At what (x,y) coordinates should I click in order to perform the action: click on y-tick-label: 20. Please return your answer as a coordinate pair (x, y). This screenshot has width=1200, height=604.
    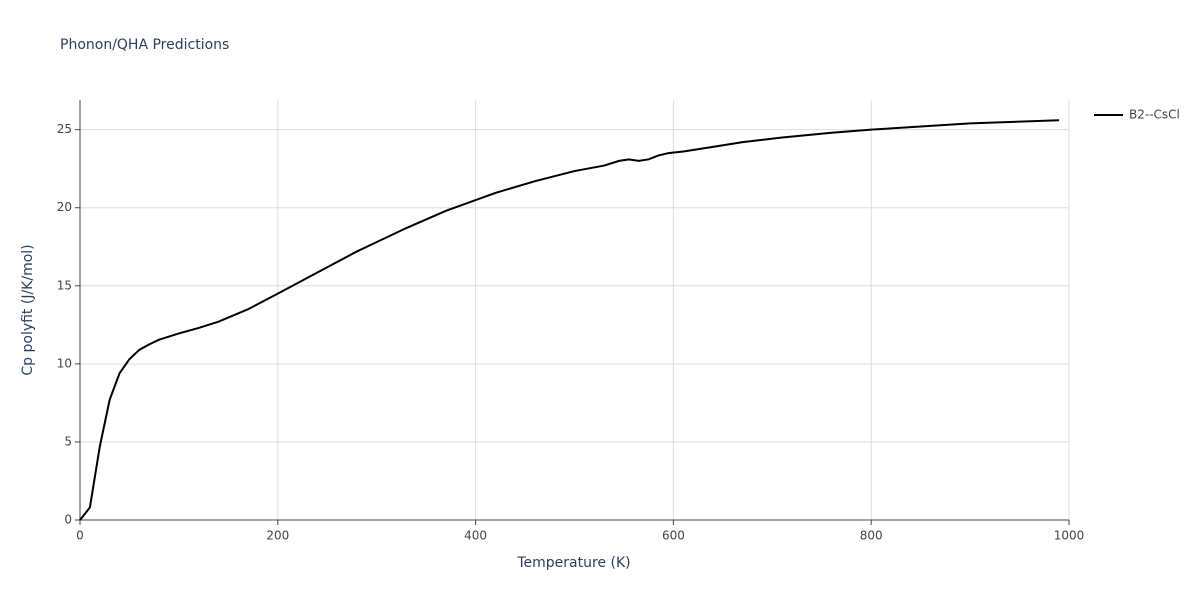
    Looking at the image, I should click on (64, 207).